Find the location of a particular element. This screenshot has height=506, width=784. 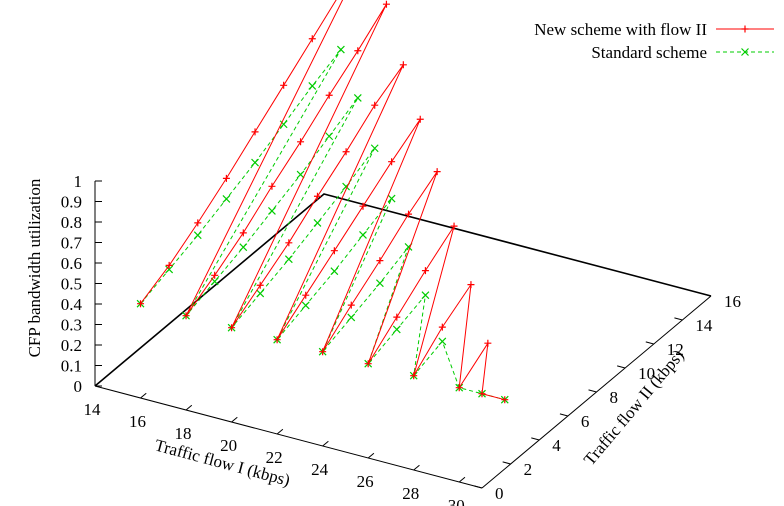

z-tick-label: 0 is located at coordinates (78, 386).